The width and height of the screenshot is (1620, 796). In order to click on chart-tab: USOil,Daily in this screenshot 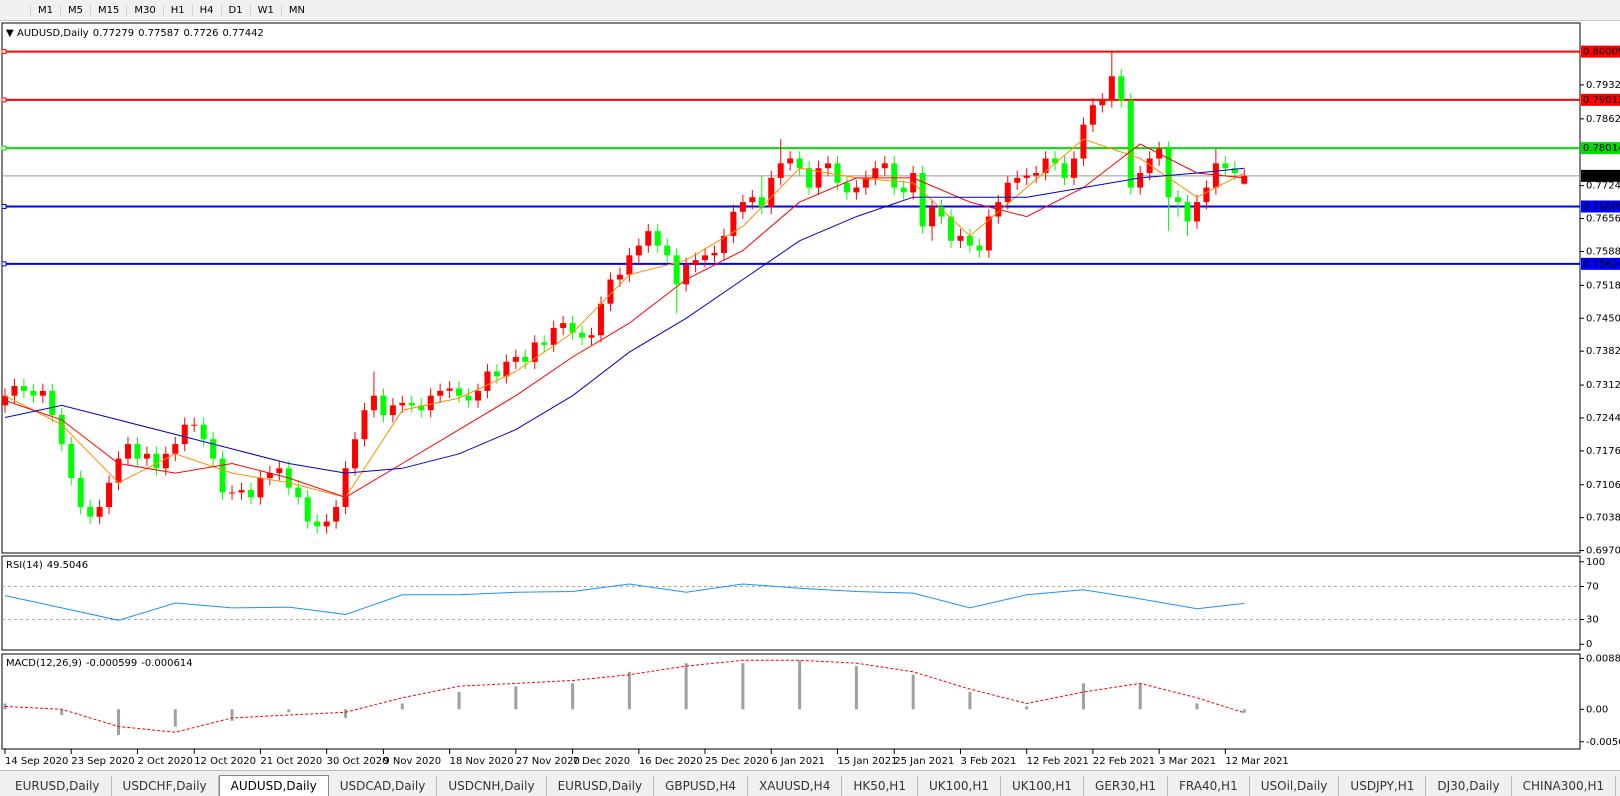, I will do `click(1295, 786)`.